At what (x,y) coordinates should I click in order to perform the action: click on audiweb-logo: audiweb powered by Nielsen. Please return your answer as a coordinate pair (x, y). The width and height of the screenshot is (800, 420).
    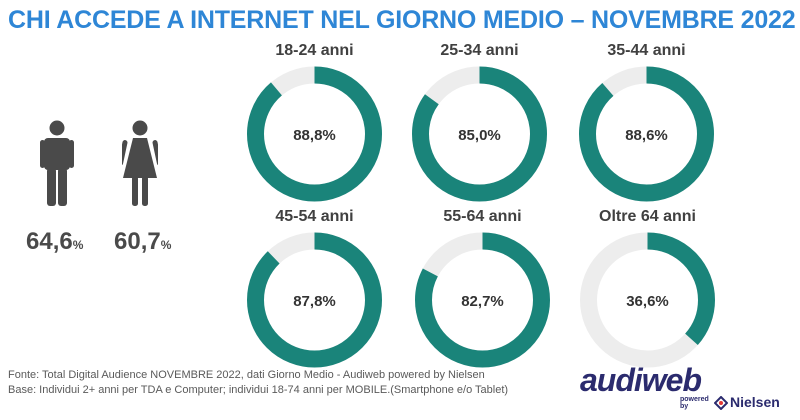
    Looking at the image, I should click on (687, 388).